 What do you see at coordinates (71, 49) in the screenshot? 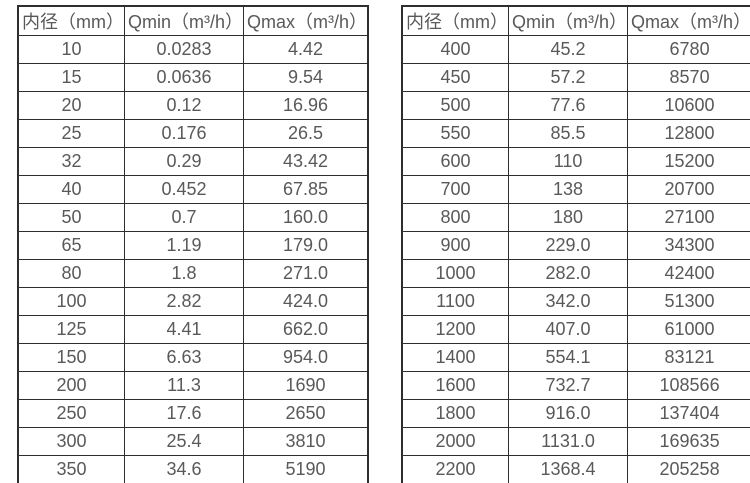
I see `table-cell: 10` at bounding box center [71, 49].